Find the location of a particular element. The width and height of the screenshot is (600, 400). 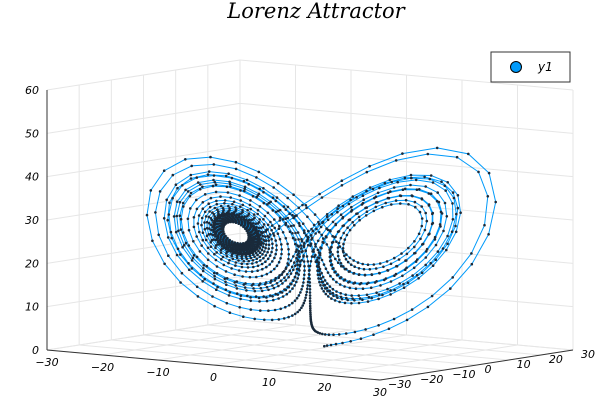

y-tick-label: 10 is located at coordinates (524, 364).